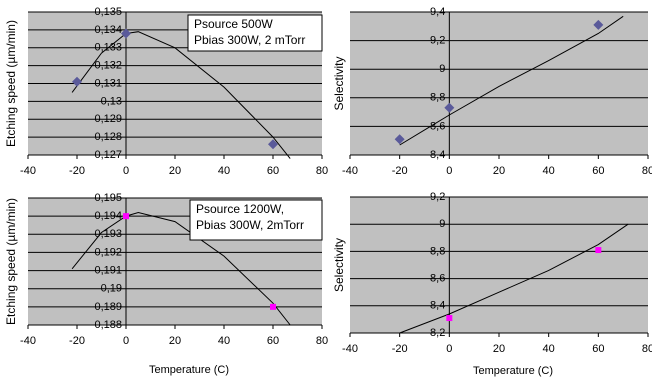 Image resolution: width=652 pixels, height=381 pixels. Describe the element at coordinates (108, 198) in the screenshot. I see `y-tick-label: 0,195` at that location.